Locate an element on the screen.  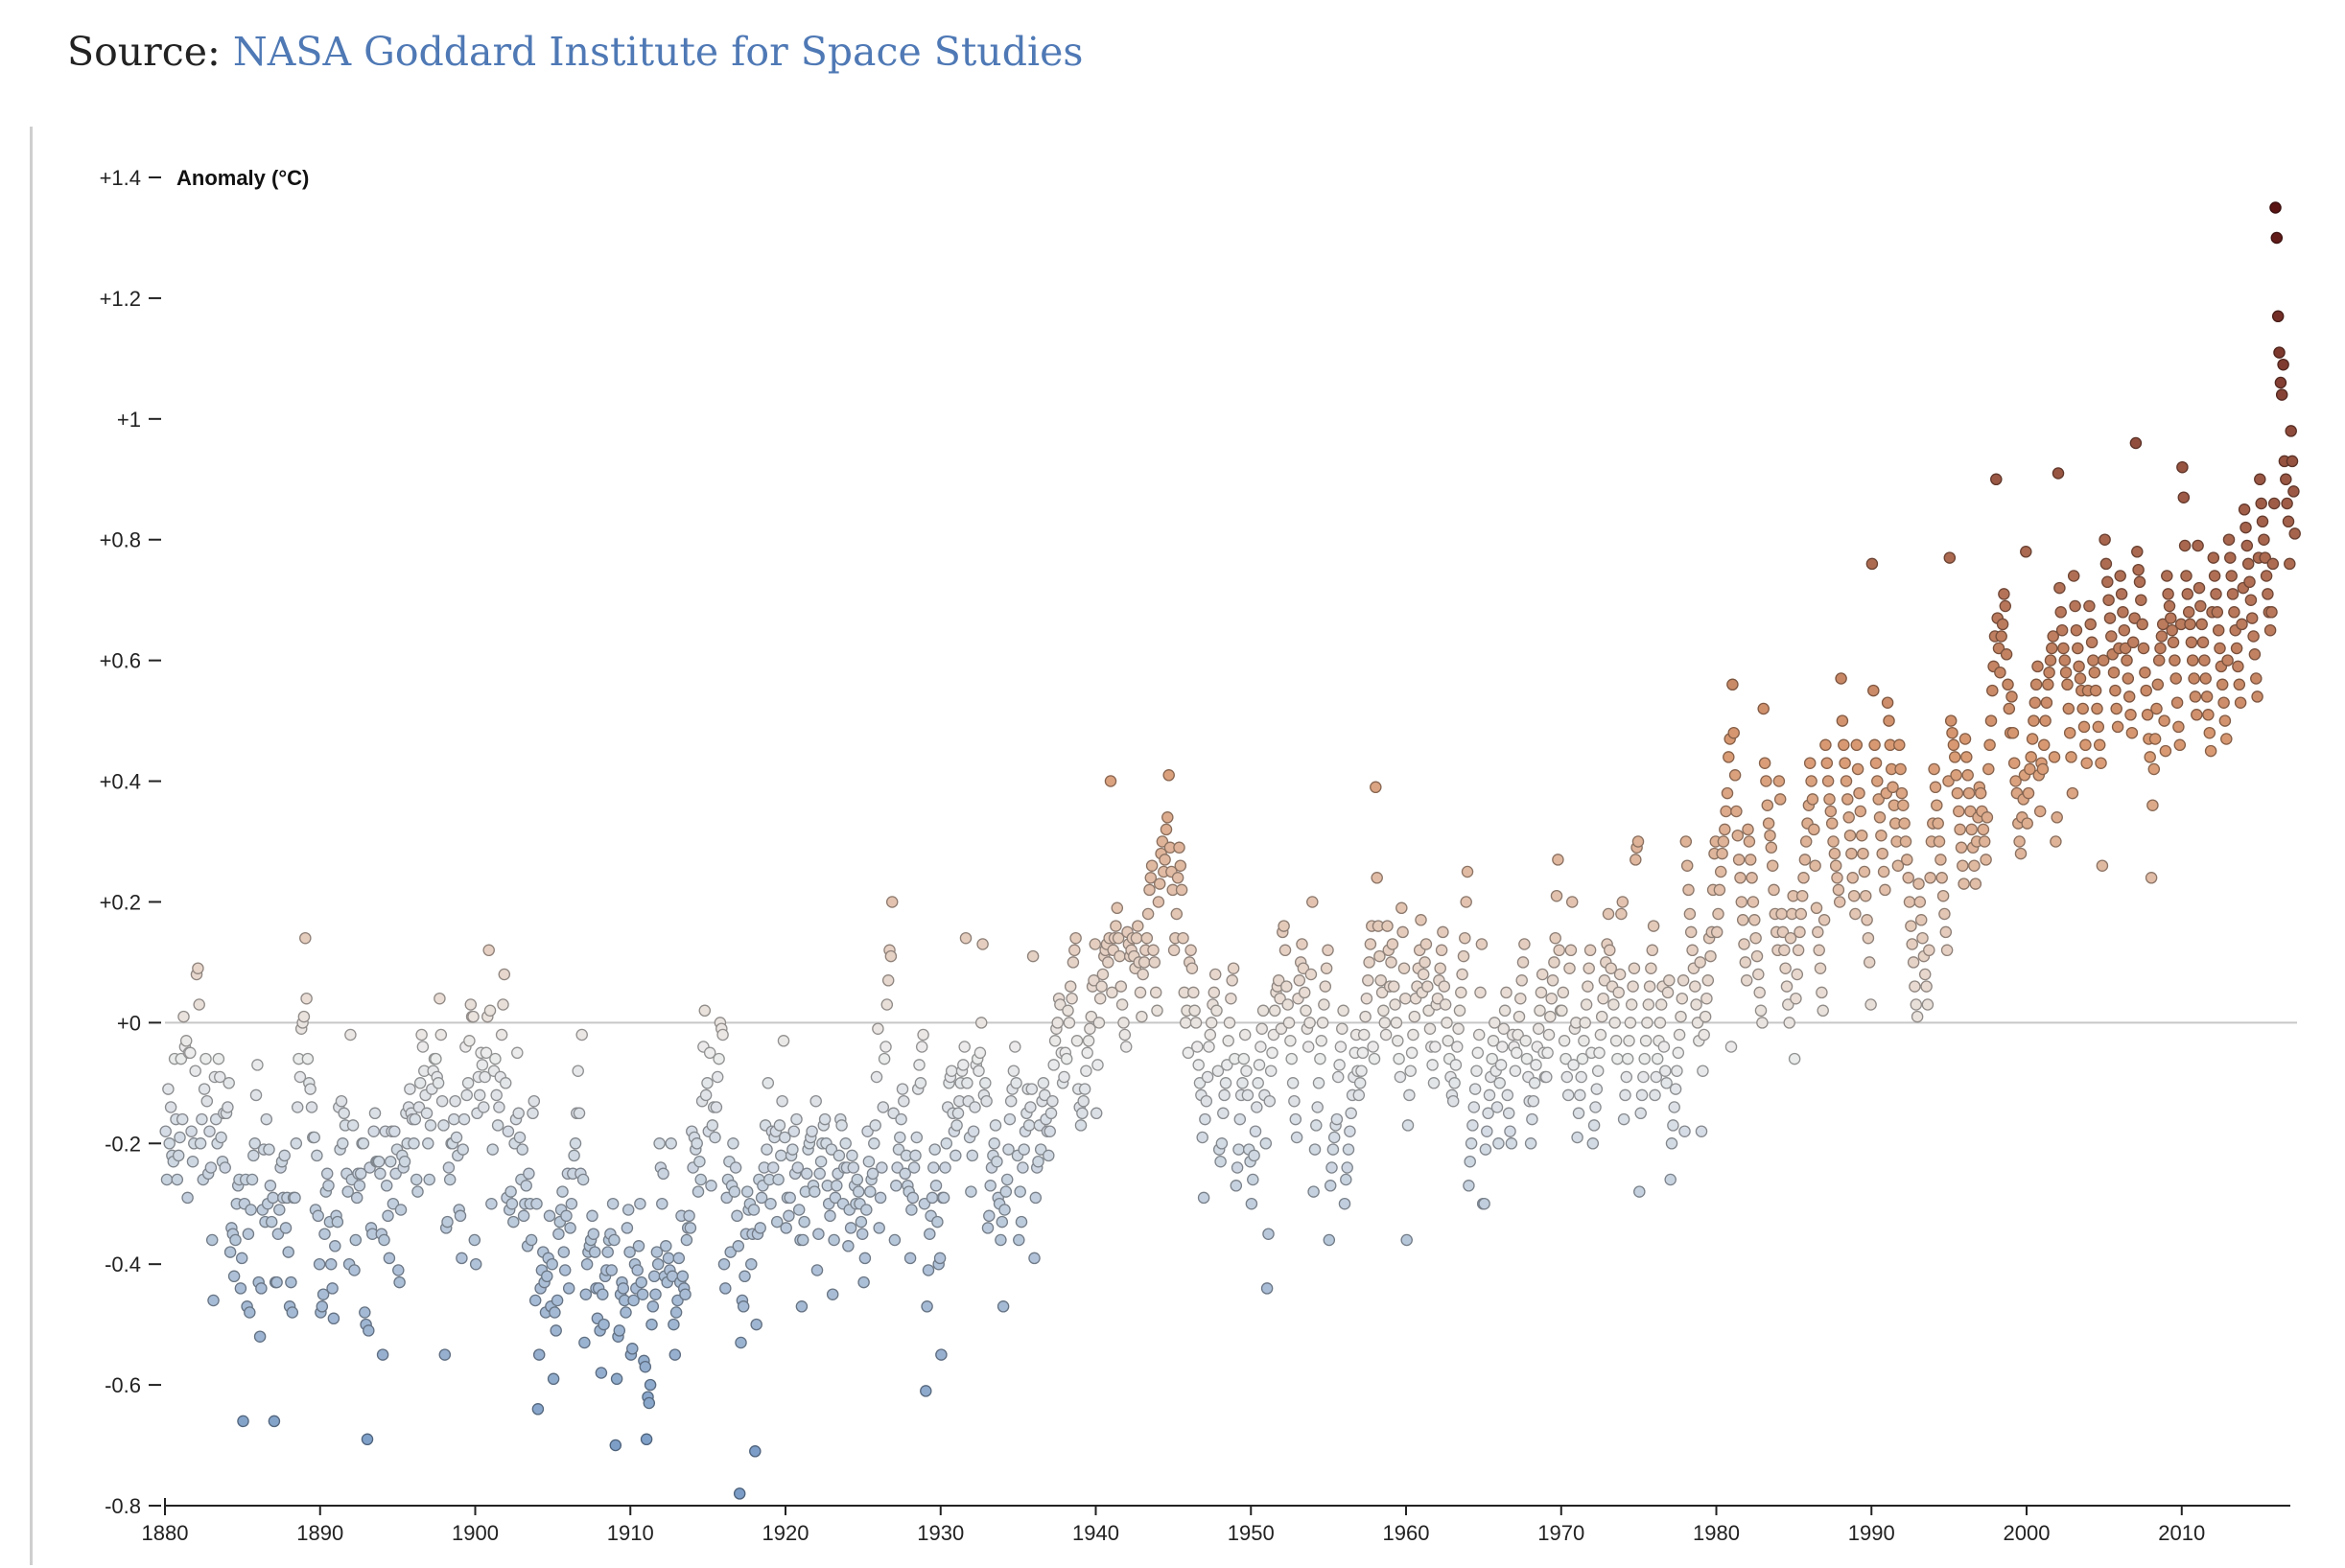
x-tick-label: 1930 is located at coordinates (940, 1533).